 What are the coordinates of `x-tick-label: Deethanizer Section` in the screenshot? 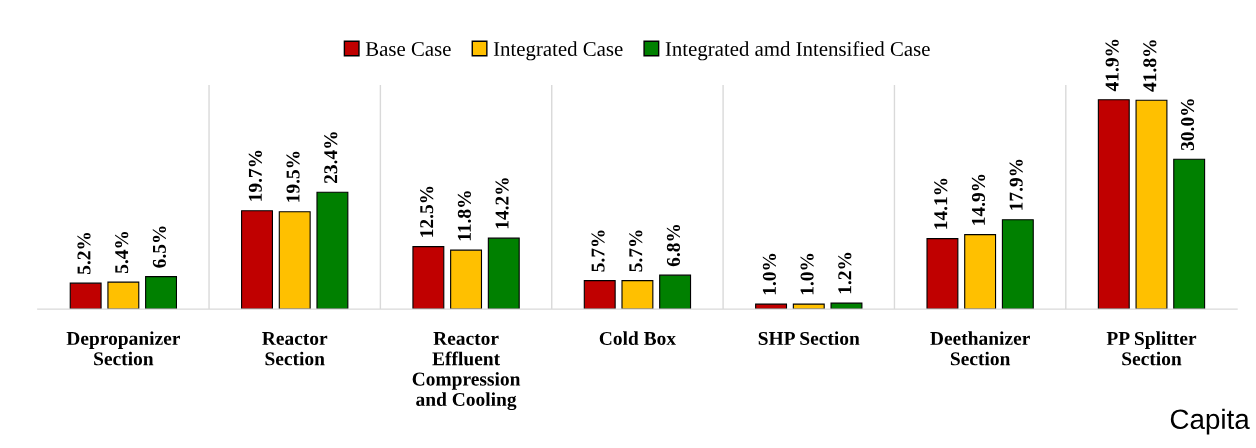 It's located at (980, 348).